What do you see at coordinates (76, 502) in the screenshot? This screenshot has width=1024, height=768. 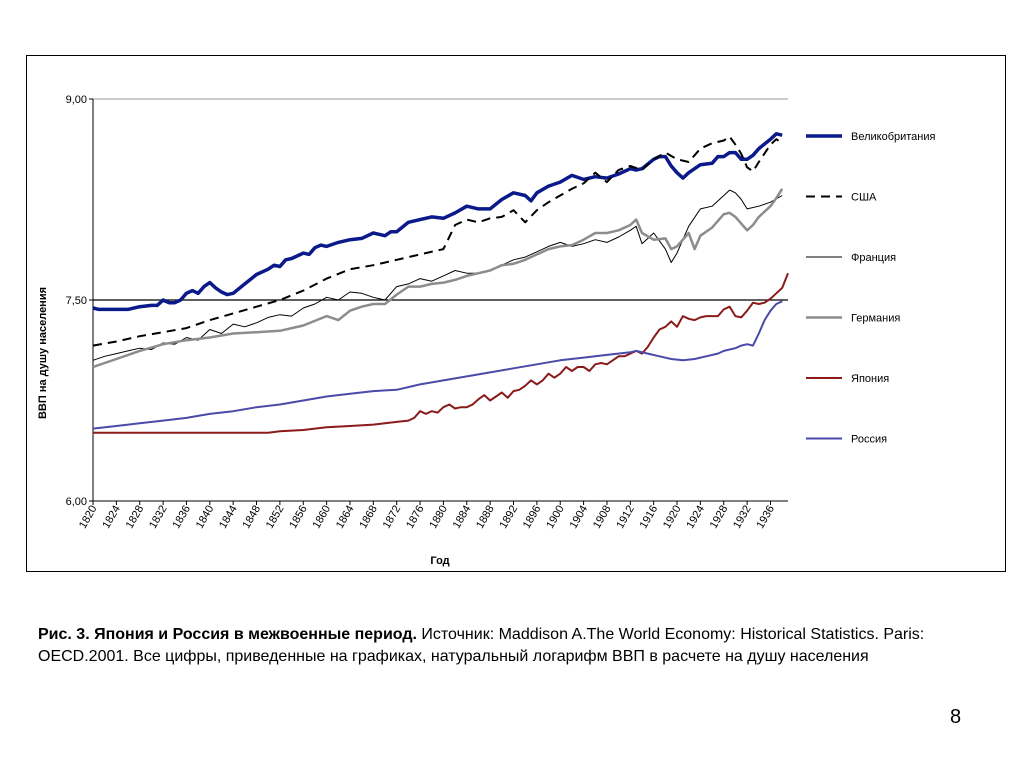 I see `y-tick-label: 6,00` at bounding box center [76, 502].